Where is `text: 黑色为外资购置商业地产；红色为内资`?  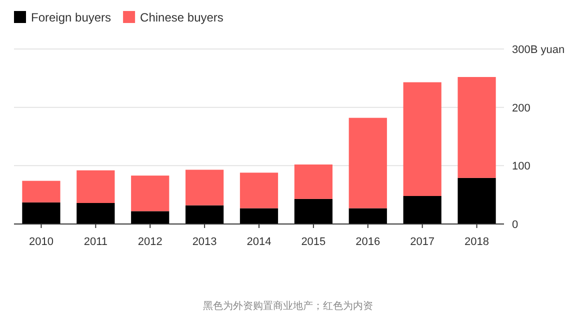 text: 黑色为外资购置商业地产；红色为内资 is located at coordinates (288, 306).